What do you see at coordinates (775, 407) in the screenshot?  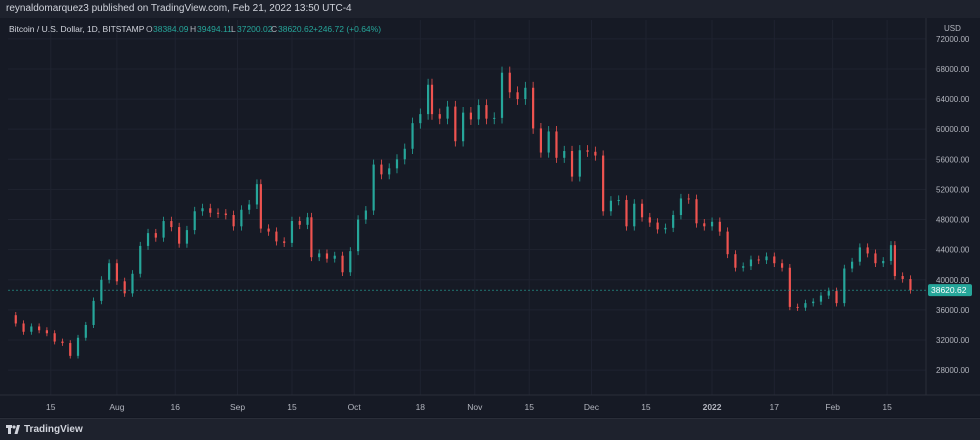 I see `x-tick-label: 17` at bounding box center [775, 407].